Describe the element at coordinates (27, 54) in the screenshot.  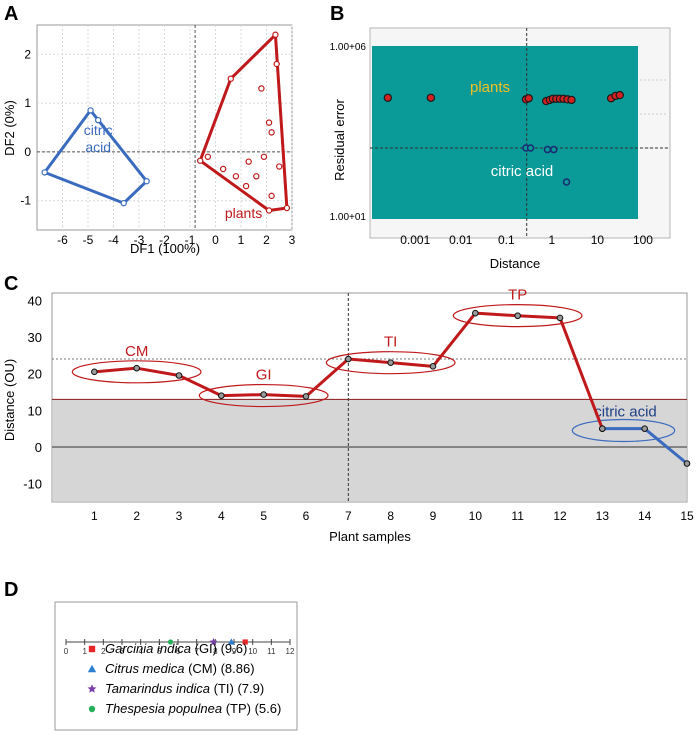
I see `panel-a-ytick-label: 2` at that location.